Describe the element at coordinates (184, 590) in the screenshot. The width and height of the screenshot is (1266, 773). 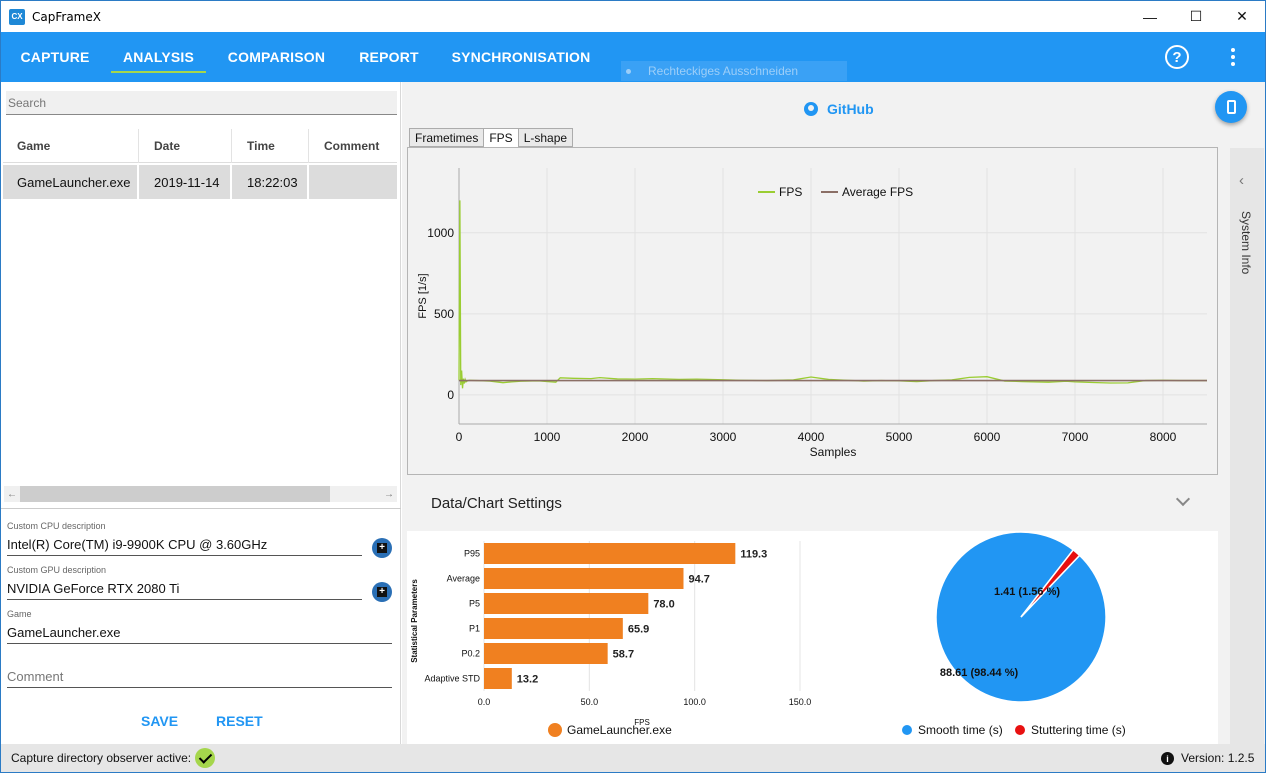
I see `gpu-description-field: NVIDIA GeForce RTX 2080 Ti` at that location.